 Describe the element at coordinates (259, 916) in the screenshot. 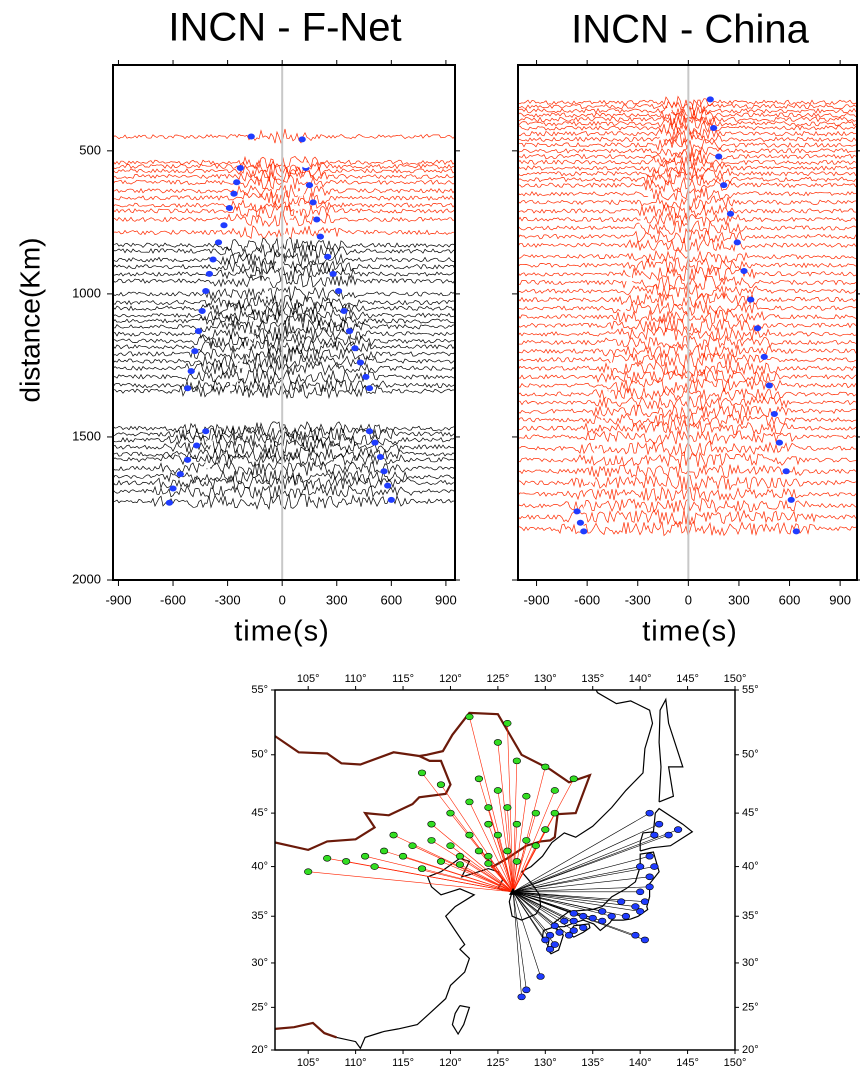

I see `y-tick-label: 35°` at that location.